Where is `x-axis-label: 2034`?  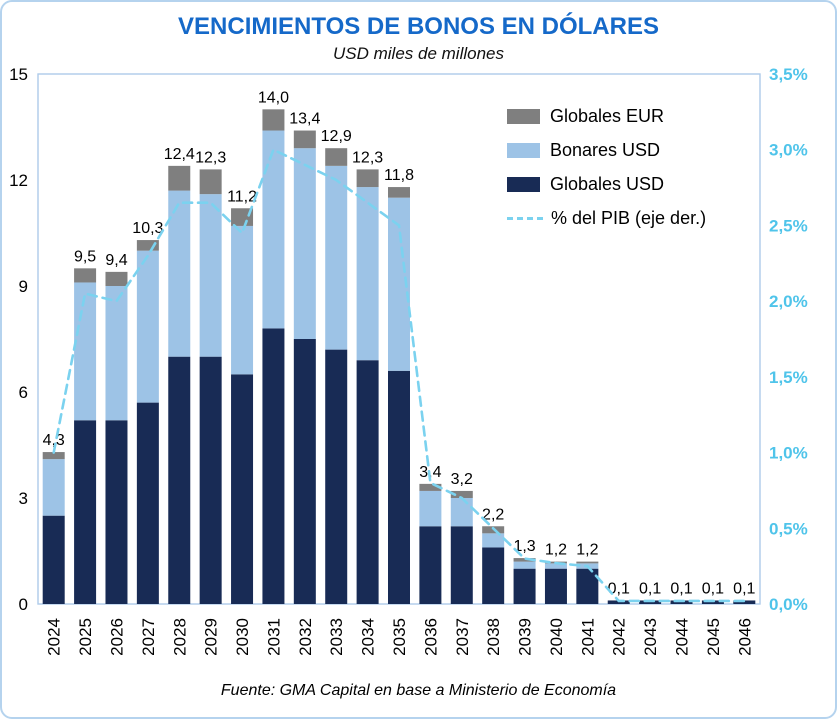 x-axis-label: 2034 is located at coordinates (368, 637).